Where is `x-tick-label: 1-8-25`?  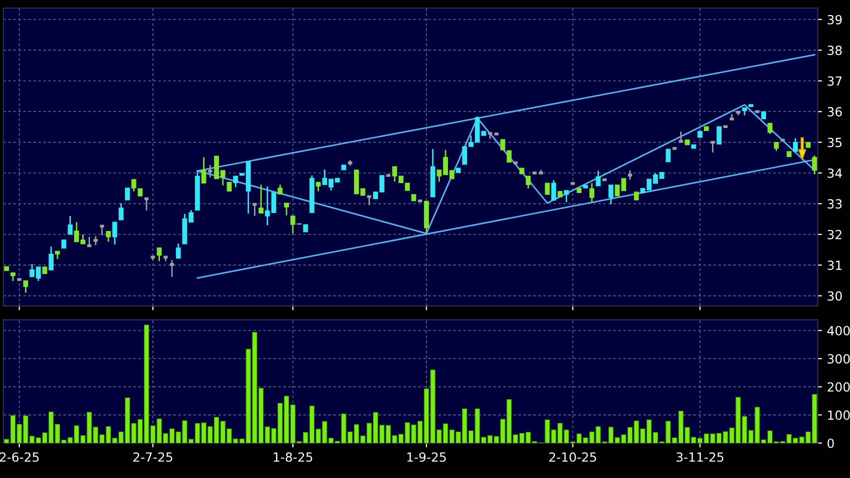
x-tick-label: 1-8-25 is located at coordinates (293, 457).